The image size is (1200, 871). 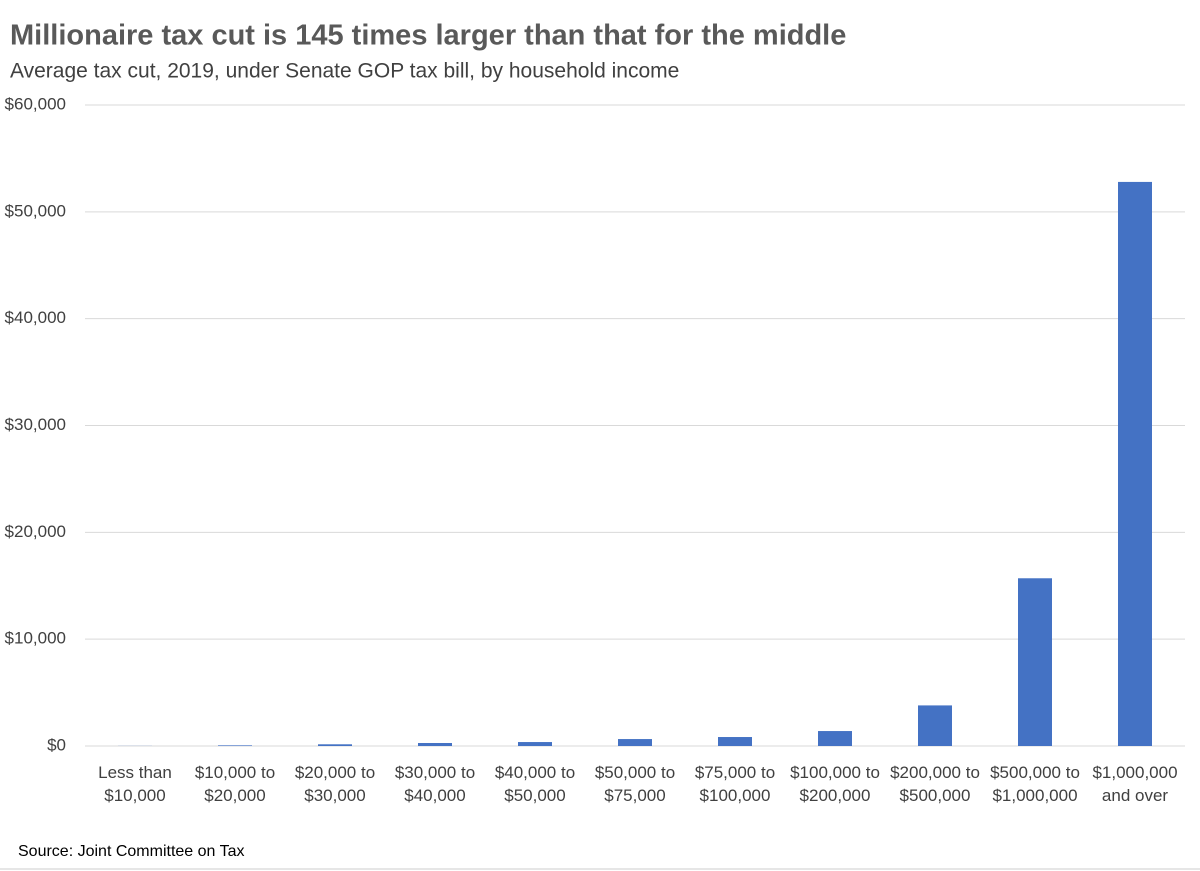 What do you see at coordinates (35, 424) in the screenshot?
I see `y-tick-label: $30,000` at bounding box center [35, 424].